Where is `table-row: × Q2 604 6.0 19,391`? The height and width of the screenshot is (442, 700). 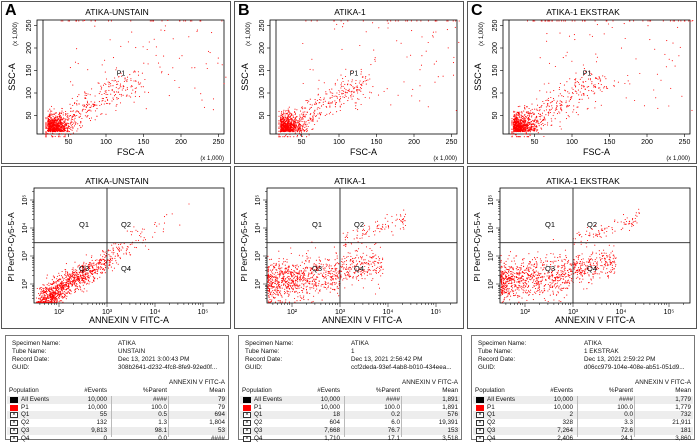
table-row: × Q2 604 6.0 19,391 is located at coordinates (350, 423).